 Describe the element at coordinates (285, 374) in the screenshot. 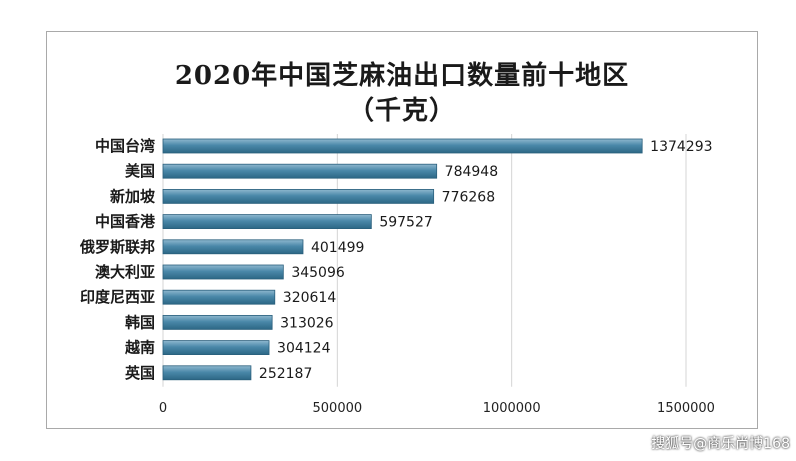

I see `value-label: 252187` at that location.